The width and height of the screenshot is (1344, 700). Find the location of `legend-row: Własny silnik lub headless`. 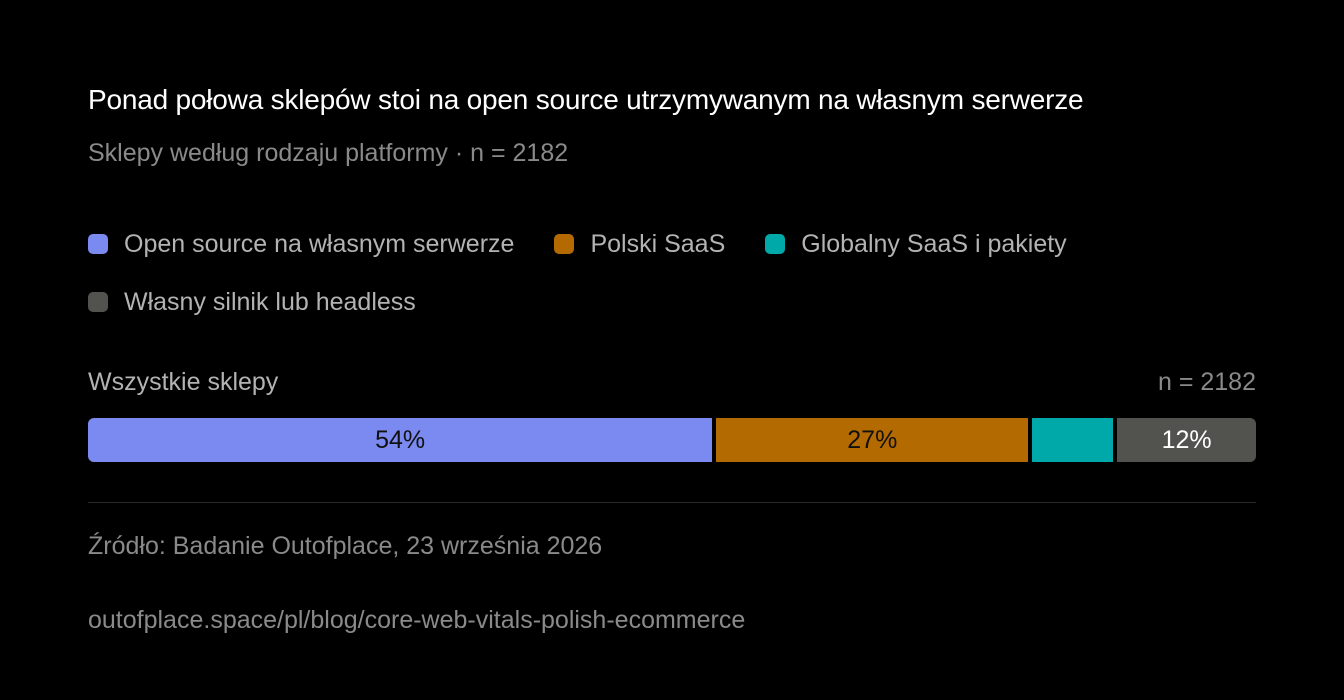

legend-row: Własny silnik lub headless is located at coordinates (672, 302).